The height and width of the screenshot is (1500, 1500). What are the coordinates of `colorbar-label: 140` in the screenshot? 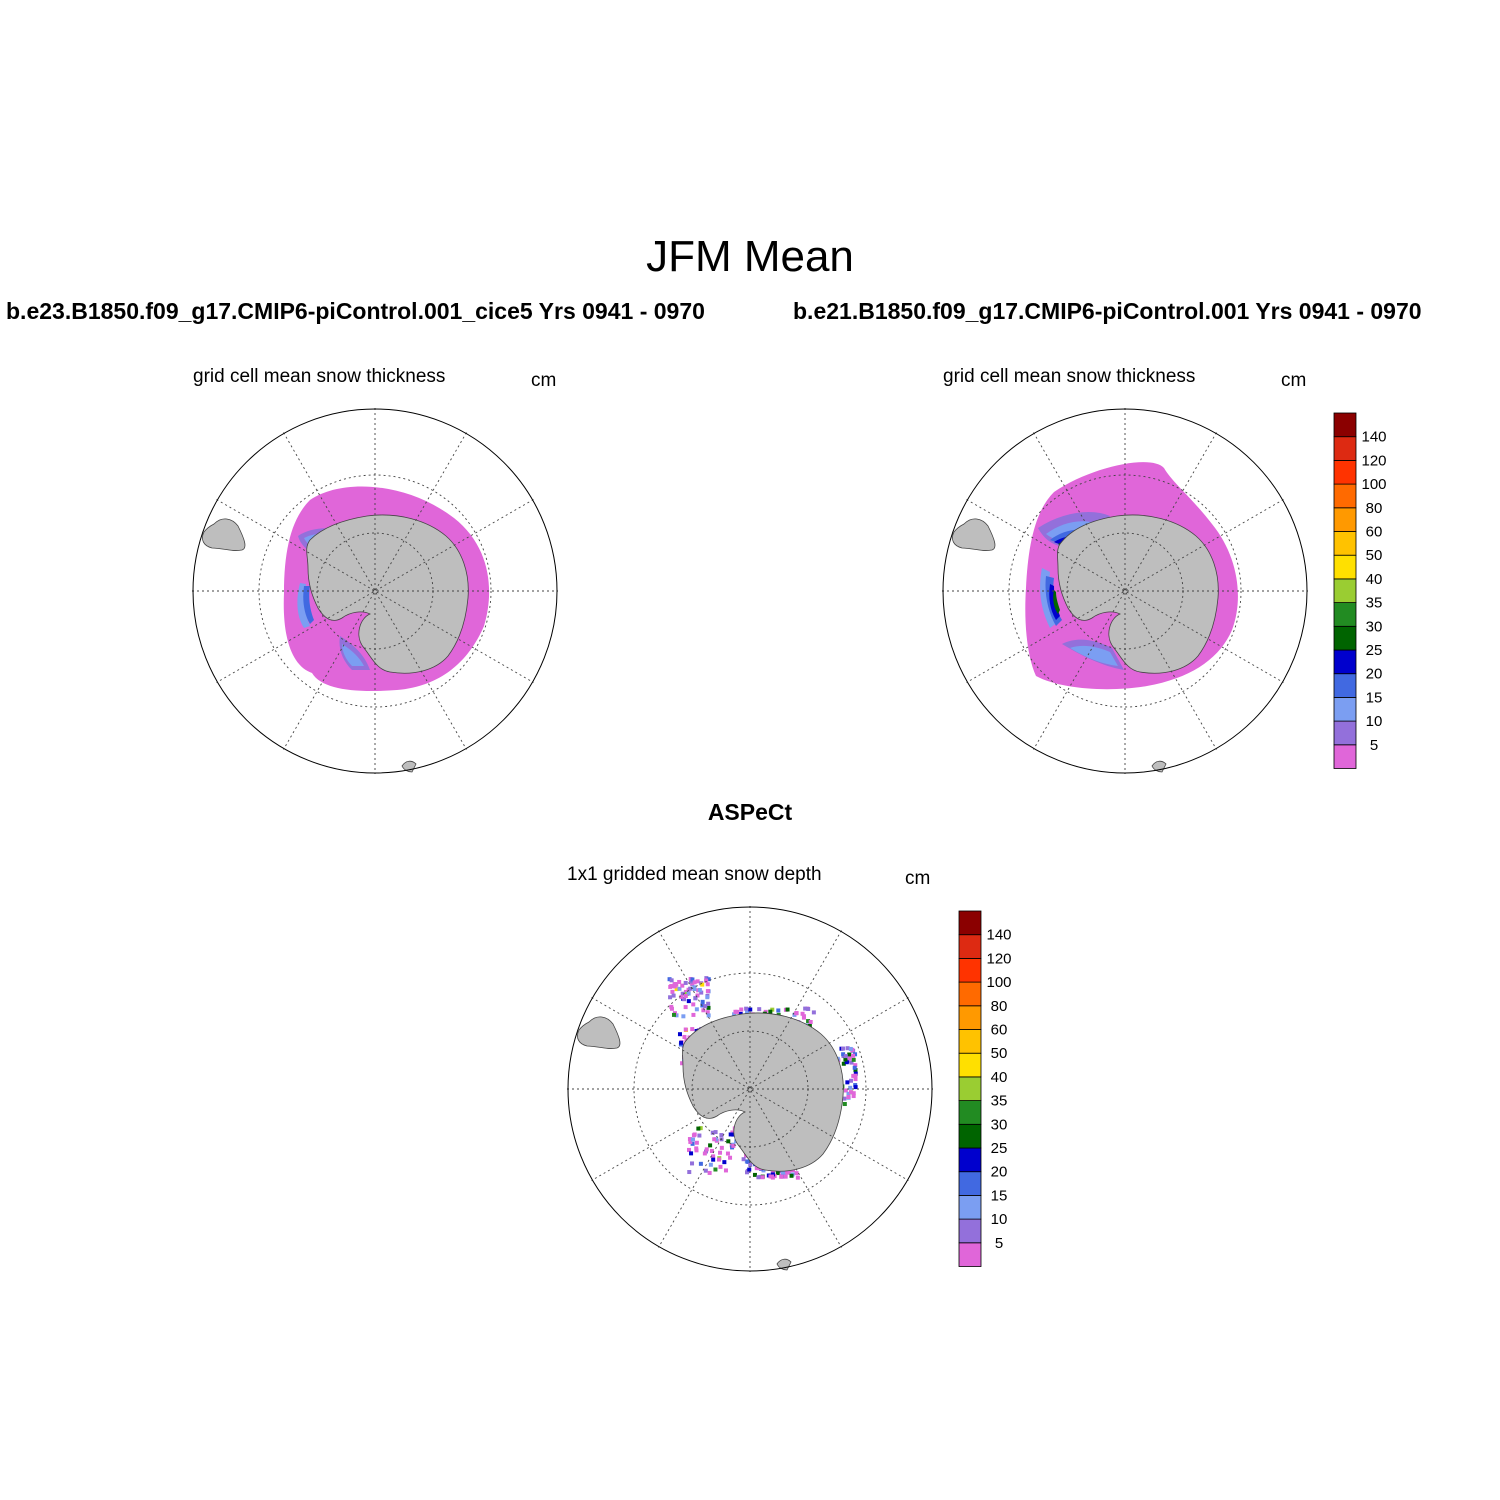 It's located at (998, 935).